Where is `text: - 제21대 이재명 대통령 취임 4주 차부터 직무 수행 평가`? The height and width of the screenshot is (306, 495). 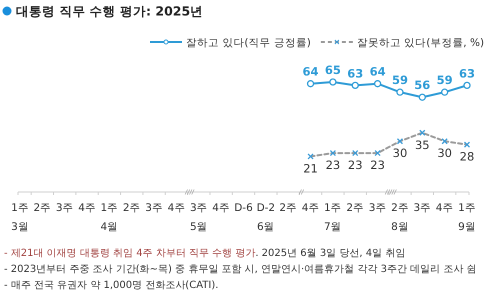 text: - 제21대 이재명 대통령 취임 4주 차부터 직무 수행 평가 is located at coordinates (130, 253).